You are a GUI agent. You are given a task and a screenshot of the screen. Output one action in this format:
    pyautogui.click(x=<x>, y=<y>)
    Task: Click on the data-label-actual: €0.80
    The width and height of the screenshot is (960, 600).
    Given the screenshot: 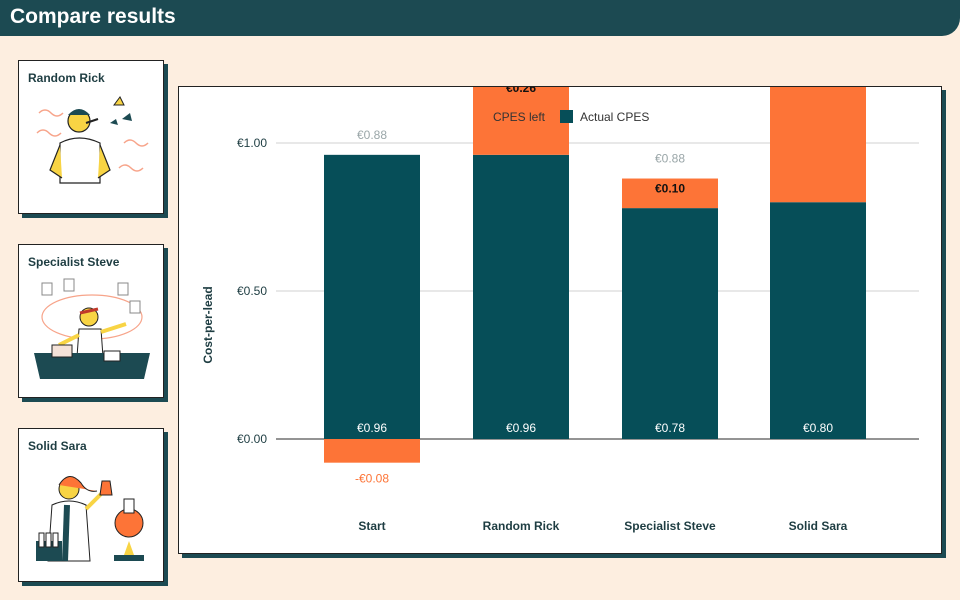 What is the action you would take?
    pyautogui.click(x=818, y=428)
    